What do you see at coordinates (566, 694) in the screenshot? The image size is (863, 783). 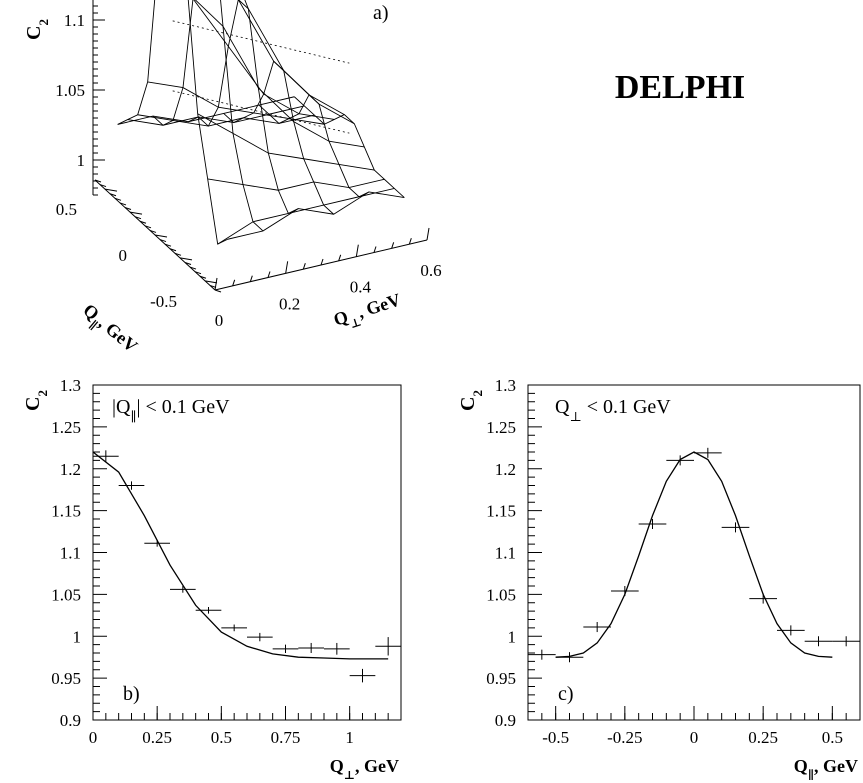 I see `panel-letter: c)` at bounding box center [566, 694].